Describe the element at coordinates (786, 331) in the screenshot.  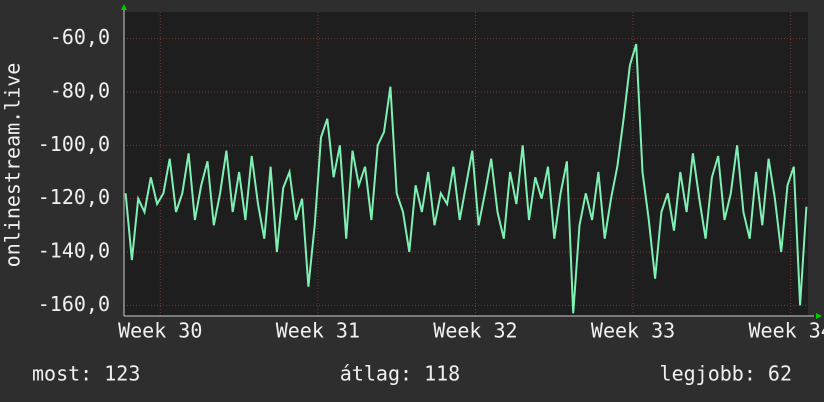
I see `x-tick-label: Week 34` at that location.